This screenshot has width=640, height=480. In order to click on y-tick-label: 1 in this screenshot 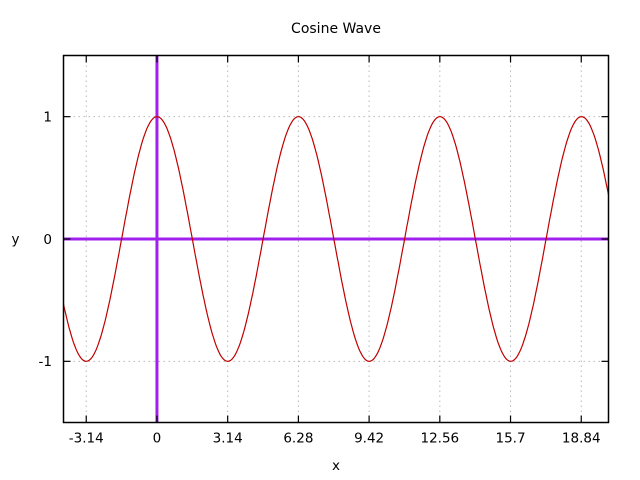, I will do `click(47, 117)`.